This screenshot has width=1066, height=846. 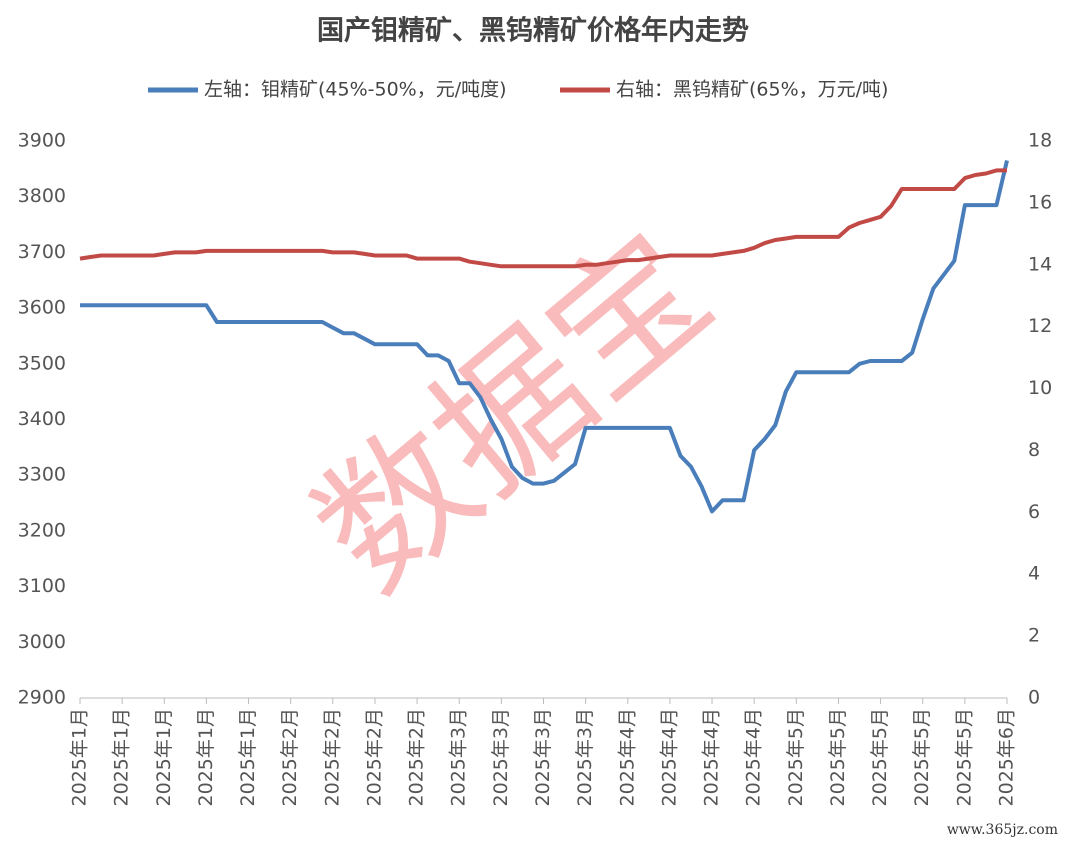 What do you see at coordinates (1034, 512) in the screenshot?
I see `y2-tick-label: 6` at bounding box center [1034, 512].